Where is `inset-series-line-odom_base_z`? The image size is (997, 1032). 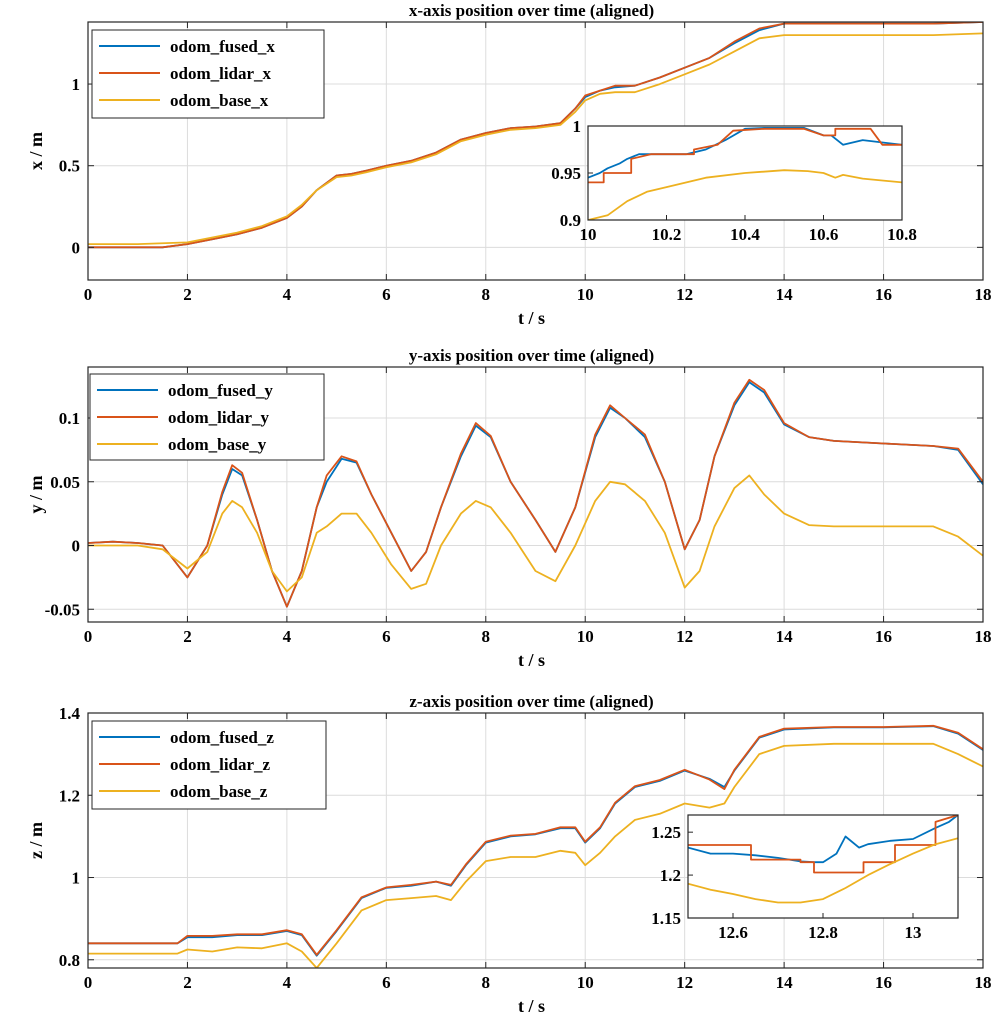 inset-series-line-odom_base_z is located at coordinates (823, 870).